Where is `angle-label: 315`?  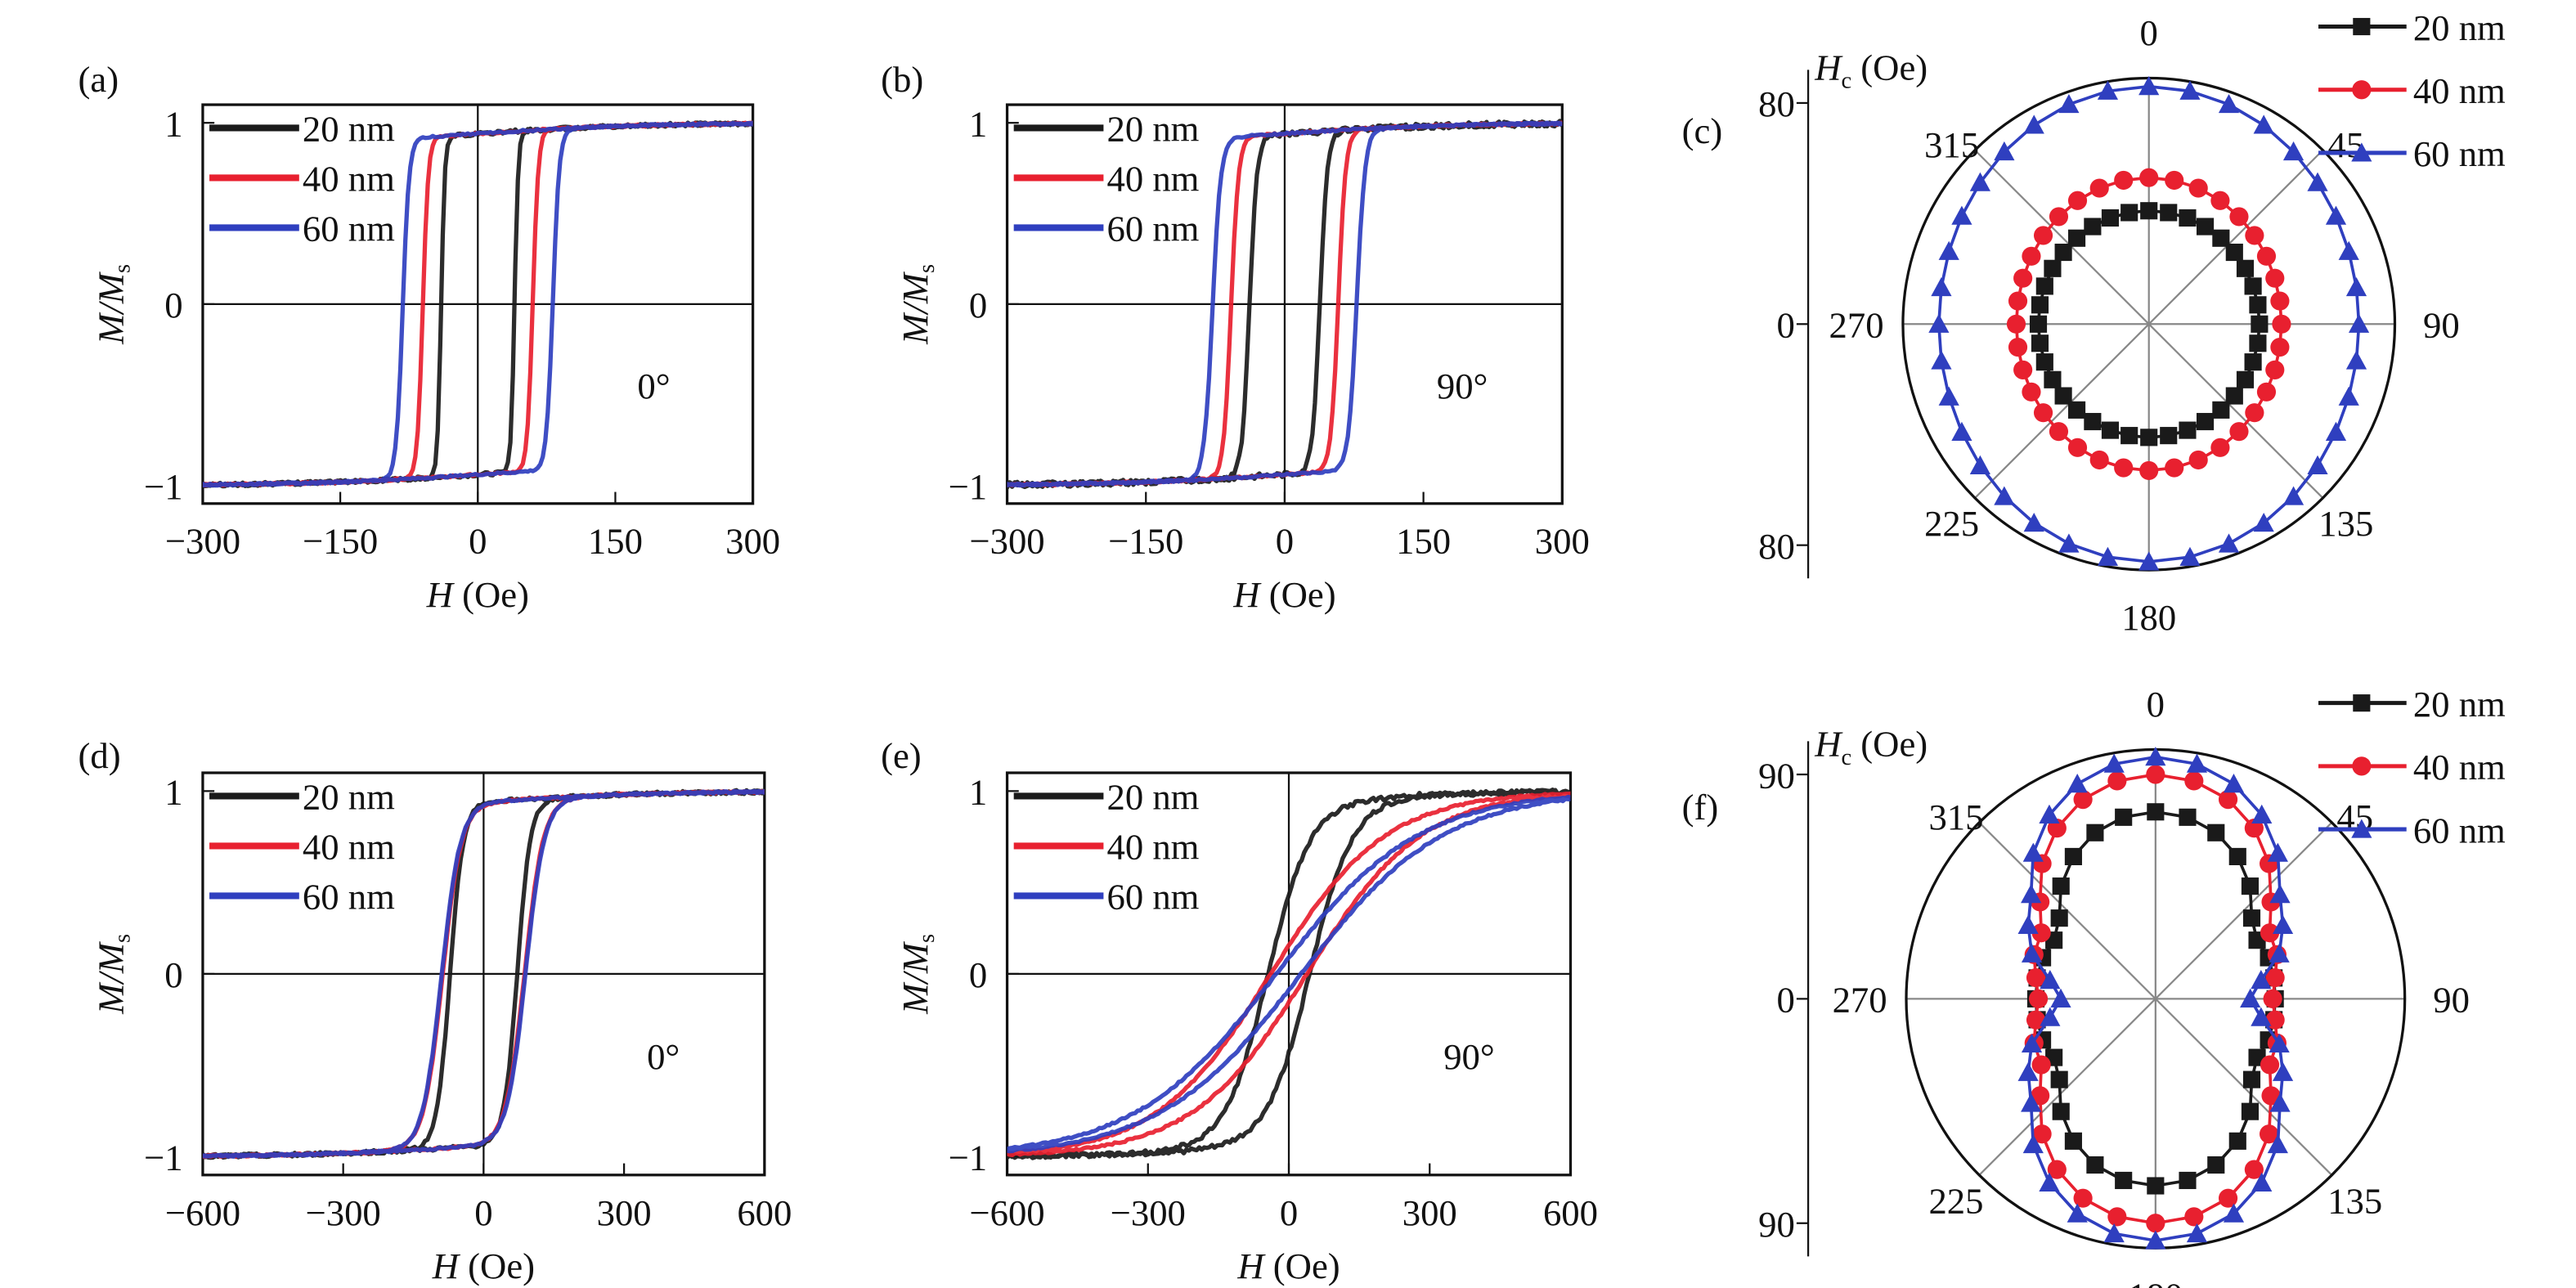
angle-label: 315 is located at coordinates (1955, 817).